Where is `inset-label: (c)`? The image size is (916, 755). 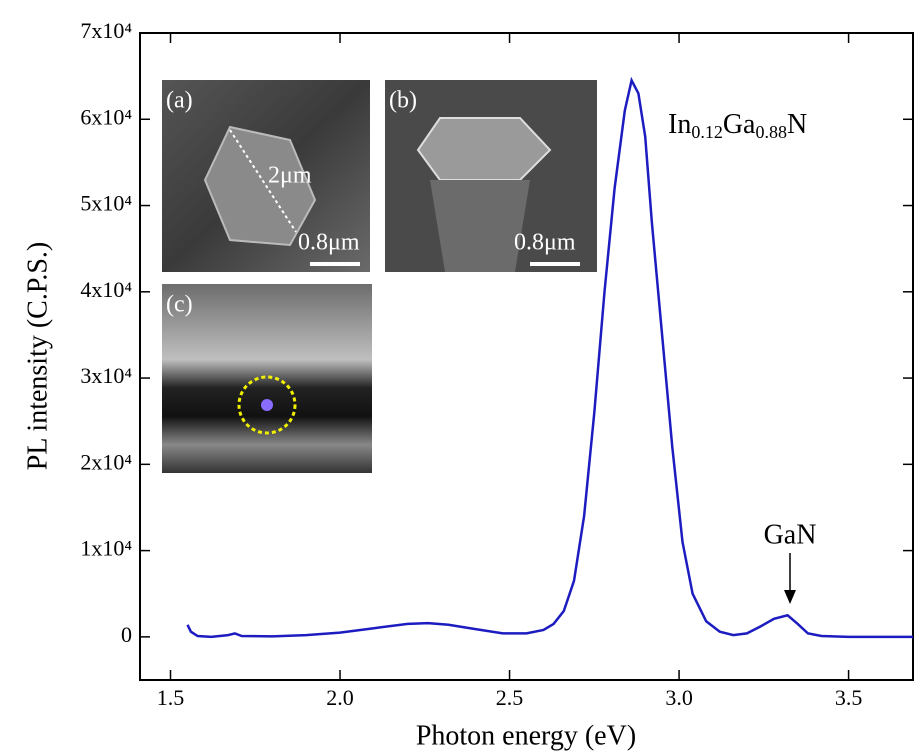
inset-label: (c) is located at coordinates (179, 305).